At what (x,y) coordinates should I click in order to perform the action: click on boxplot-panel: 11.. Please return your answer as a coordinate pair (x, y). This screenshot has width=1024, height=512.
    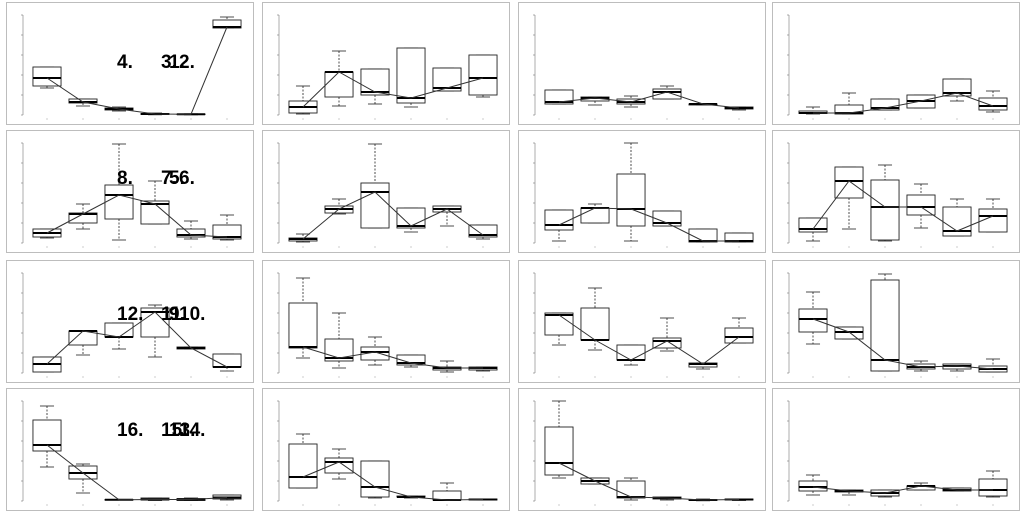
    Looking at the image, I should click on (463, 321).